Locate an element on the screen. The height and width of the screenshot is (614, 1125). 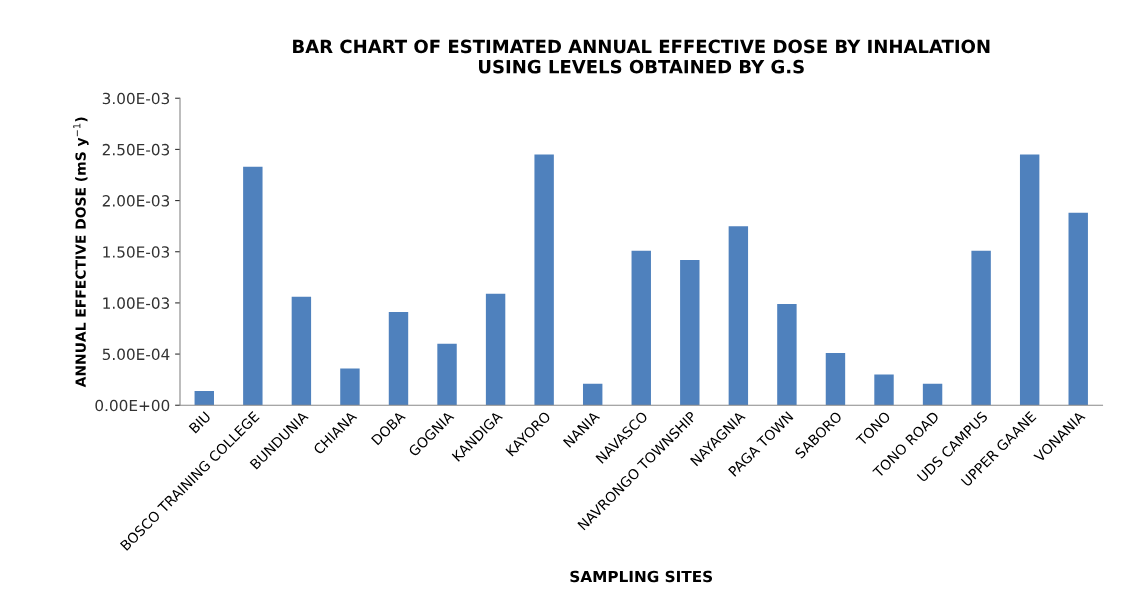
y-tick-label: 1.00E-03 is located at coordinates (136, 303).